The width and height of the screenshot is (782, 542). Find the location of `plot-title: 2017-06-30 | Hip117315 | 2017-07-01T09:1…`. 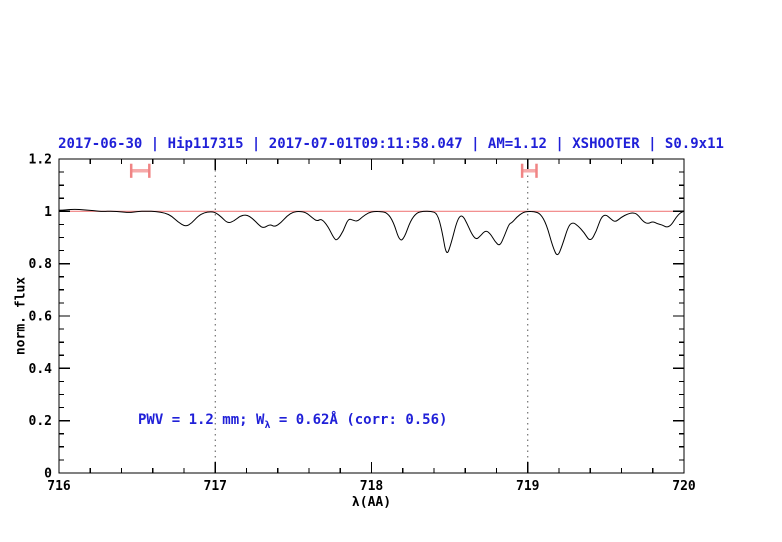

plot-title: 2017-06-30 | Hip117315 | 2017-07-01T09:1… is located at coordinates (391, 144).